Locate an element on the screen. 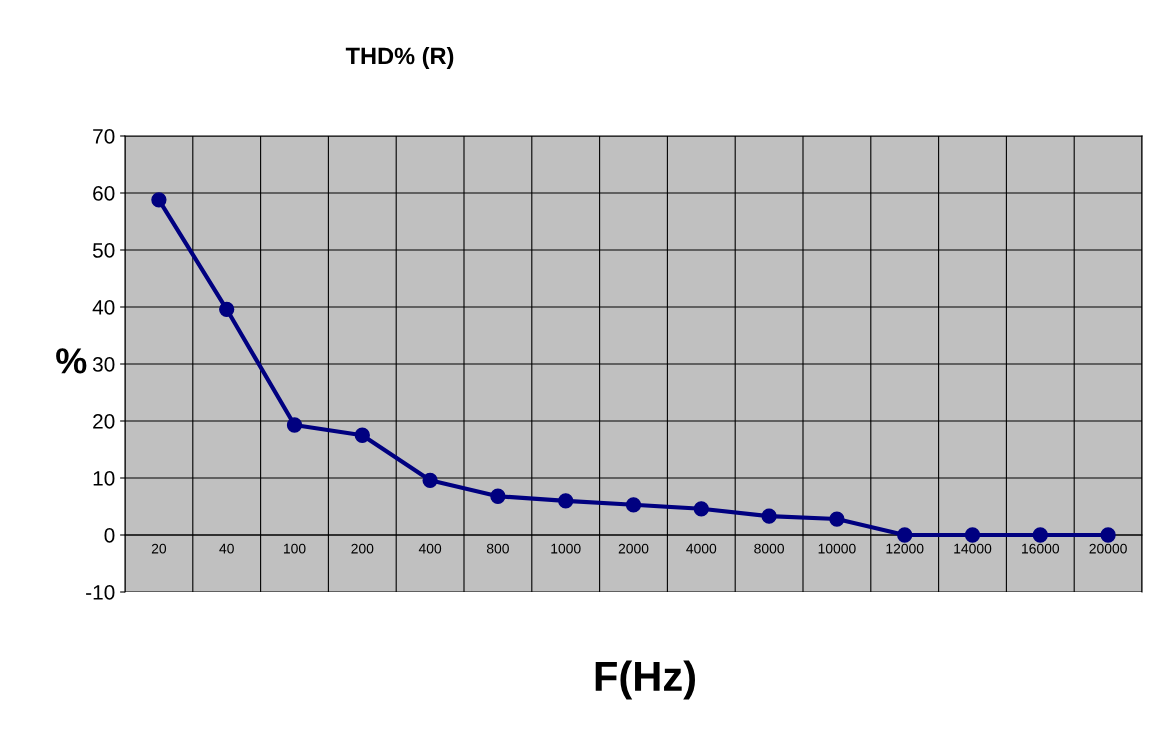  x-tick-label: 8000 is located at coordinates (769, 548).